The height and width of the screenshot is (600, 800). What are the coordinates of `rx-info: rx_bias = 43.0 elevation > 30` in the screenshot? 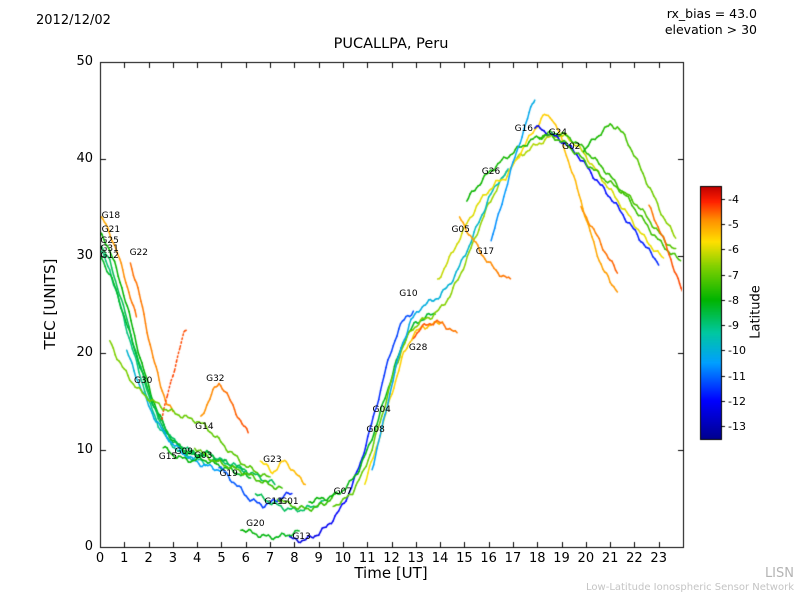 It's located at (711, 22).